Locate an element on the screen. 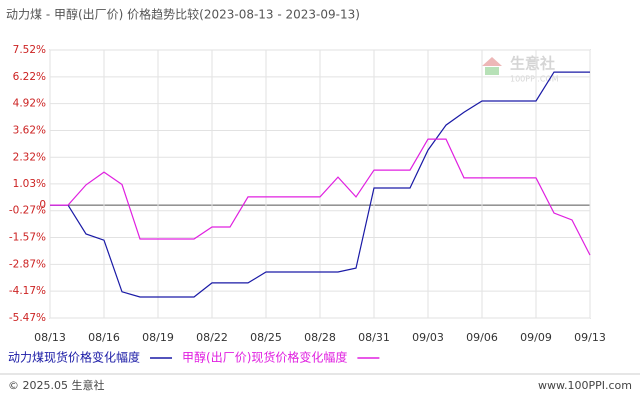 This screenshot has height=400, width=640. y-tick-label: 7.52% is located at coordinates (29, 50).